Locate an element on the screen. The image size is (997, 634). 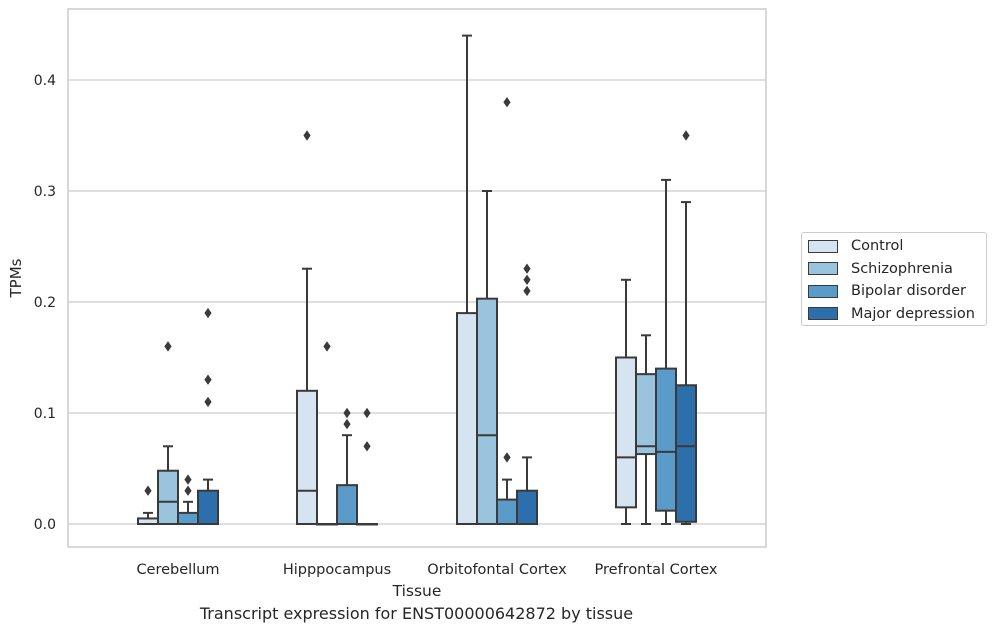
legend-item: Major depression is located at coordinates (891, 314).